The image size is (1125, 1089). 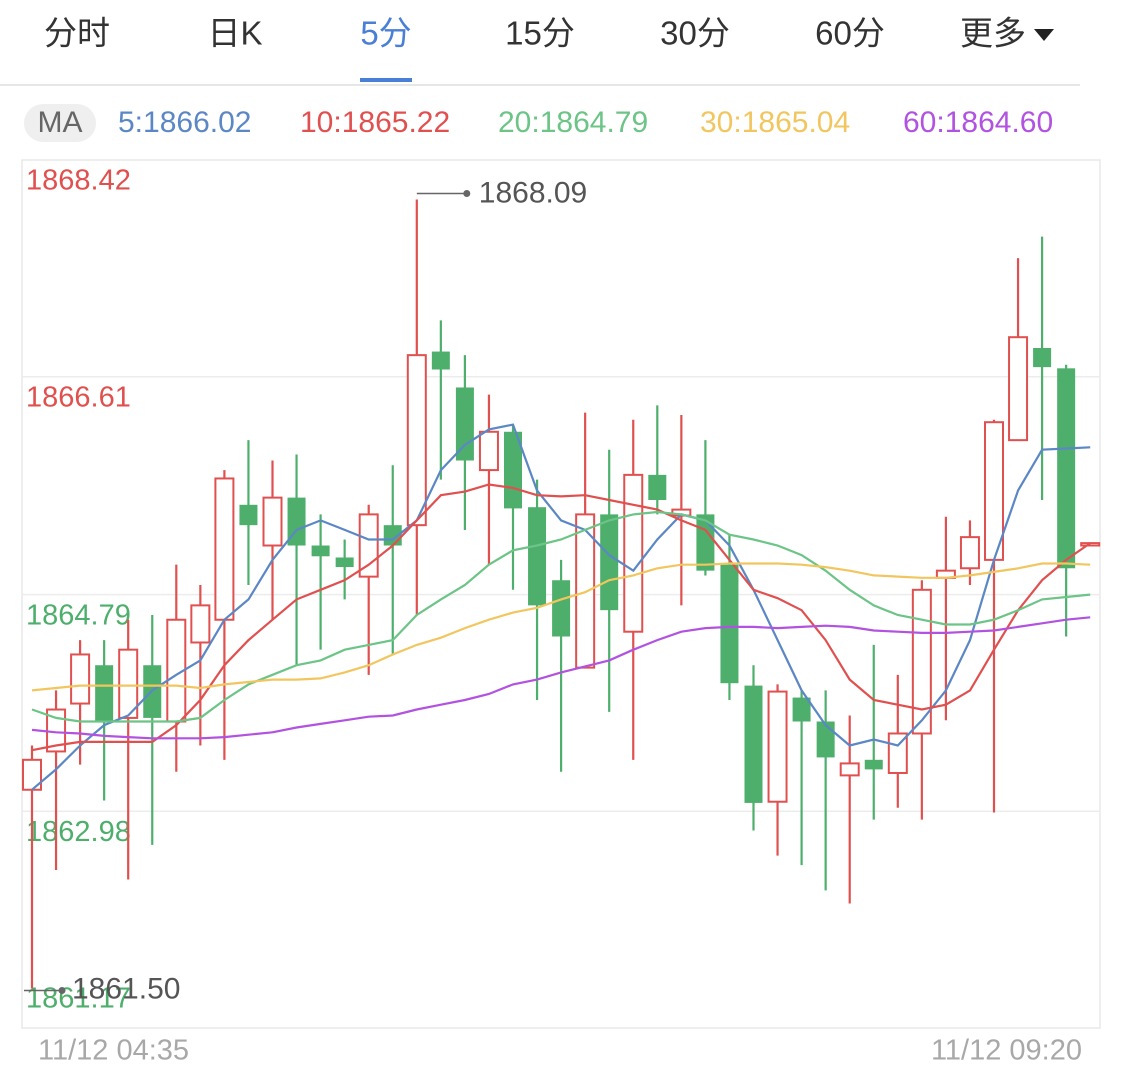 What do you see at coordinates (385, 33) in the screenshot?
I see `tab: 5分` at bounding box center [385, 33].